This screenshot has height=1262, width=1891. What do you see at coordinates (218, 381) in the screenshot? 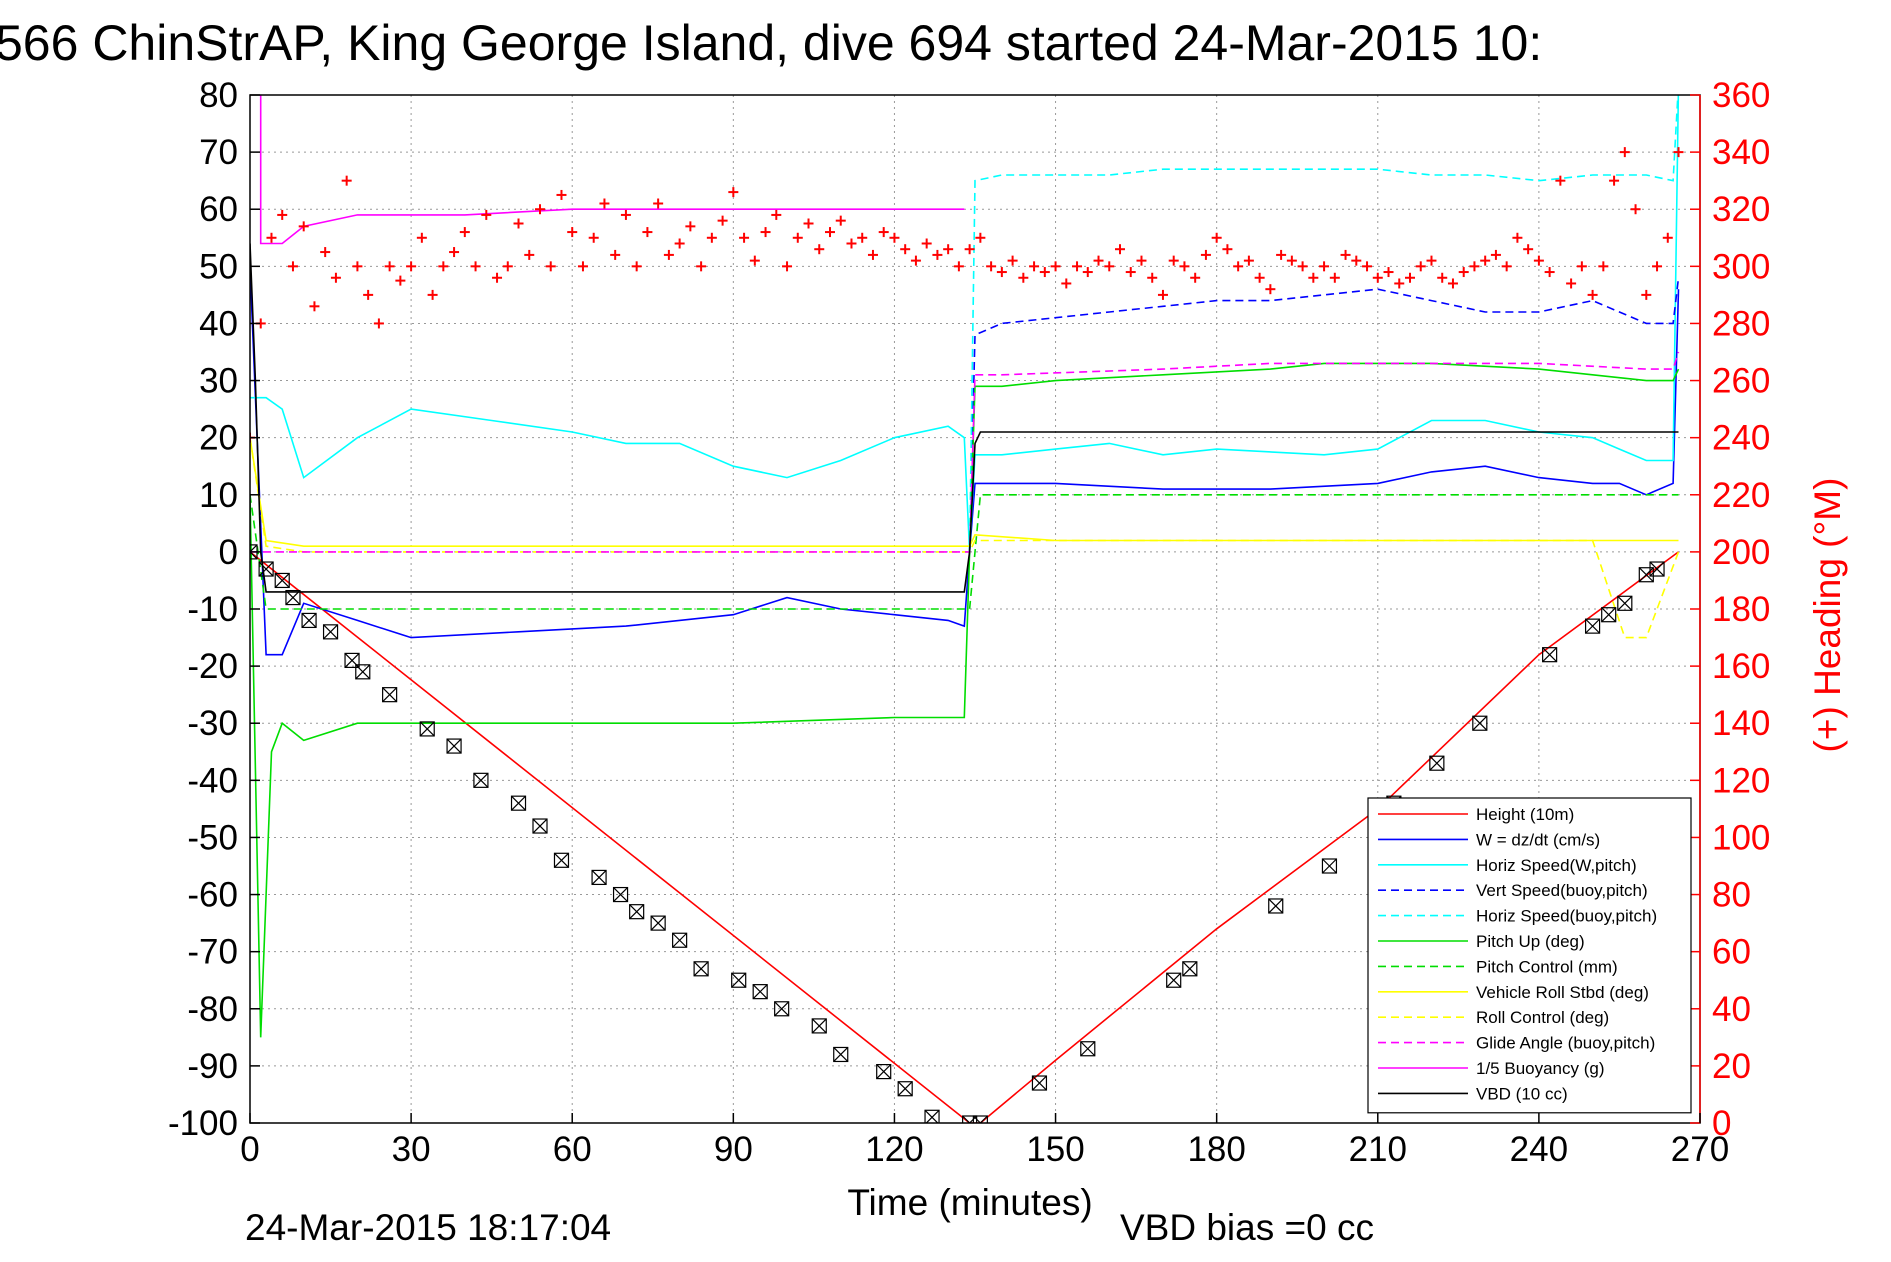
I see `y-tick-label: 30` at bounding box center [218, 381].